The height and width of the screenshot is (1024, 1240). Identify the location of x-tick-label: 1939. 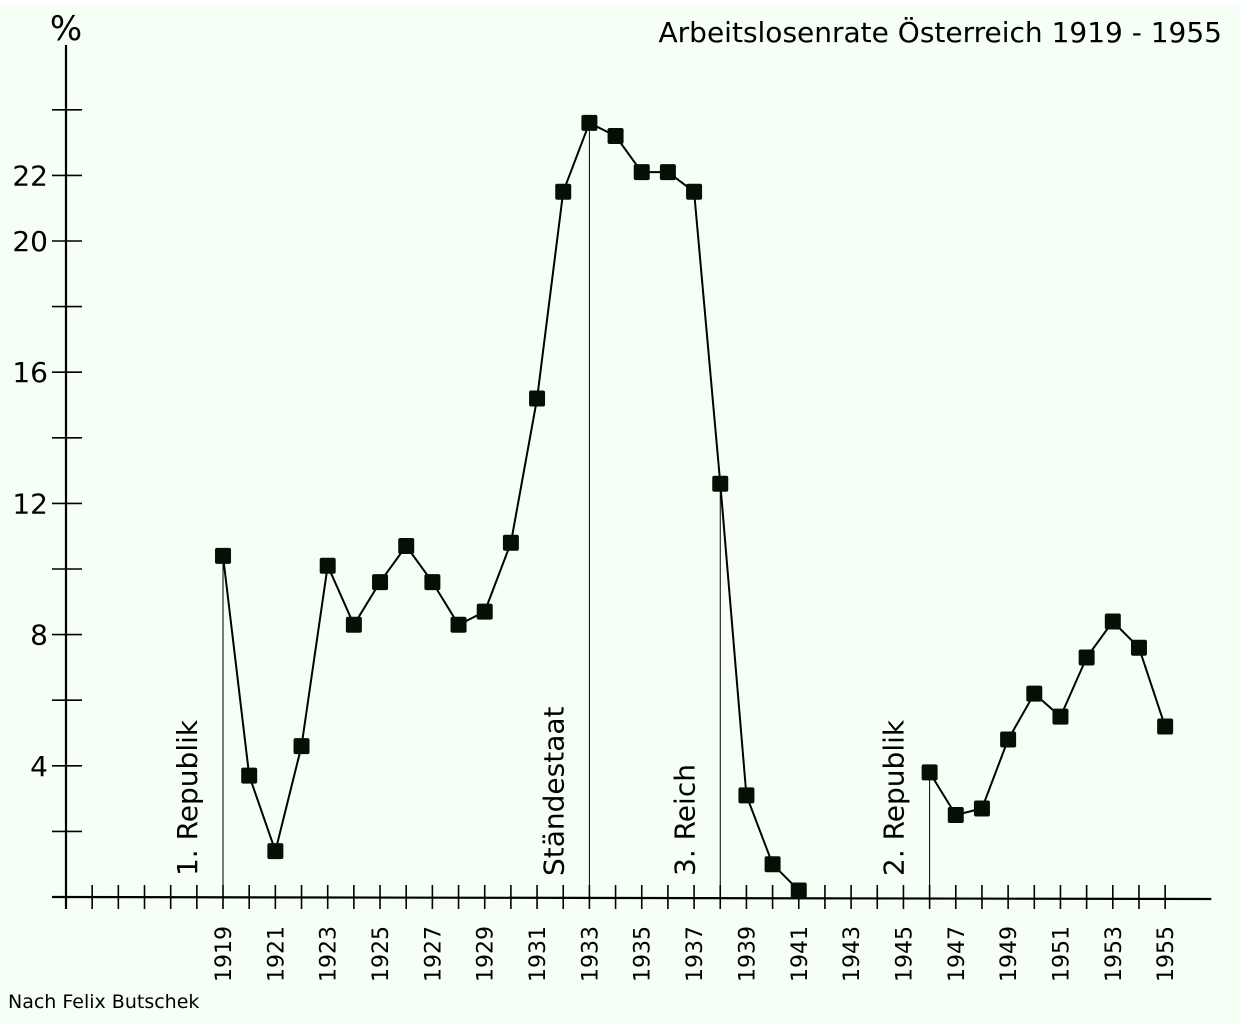
(747, 954).